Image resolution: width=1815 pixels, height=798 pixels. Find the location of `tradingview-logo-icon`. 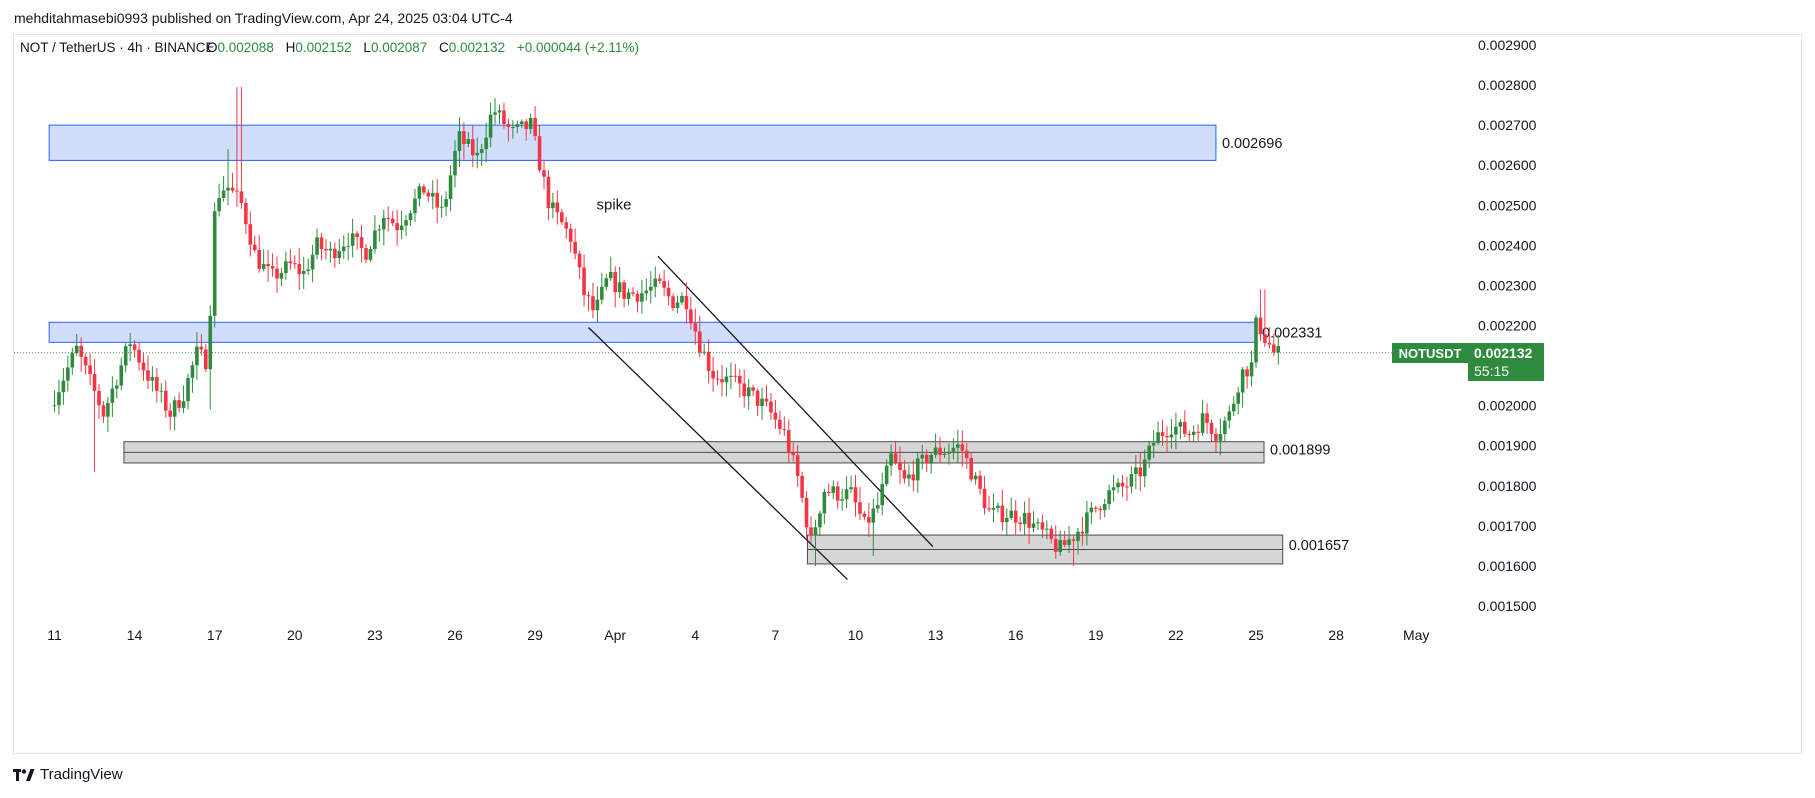

tradingview-logo-icon is located at coordinates (24, 774).